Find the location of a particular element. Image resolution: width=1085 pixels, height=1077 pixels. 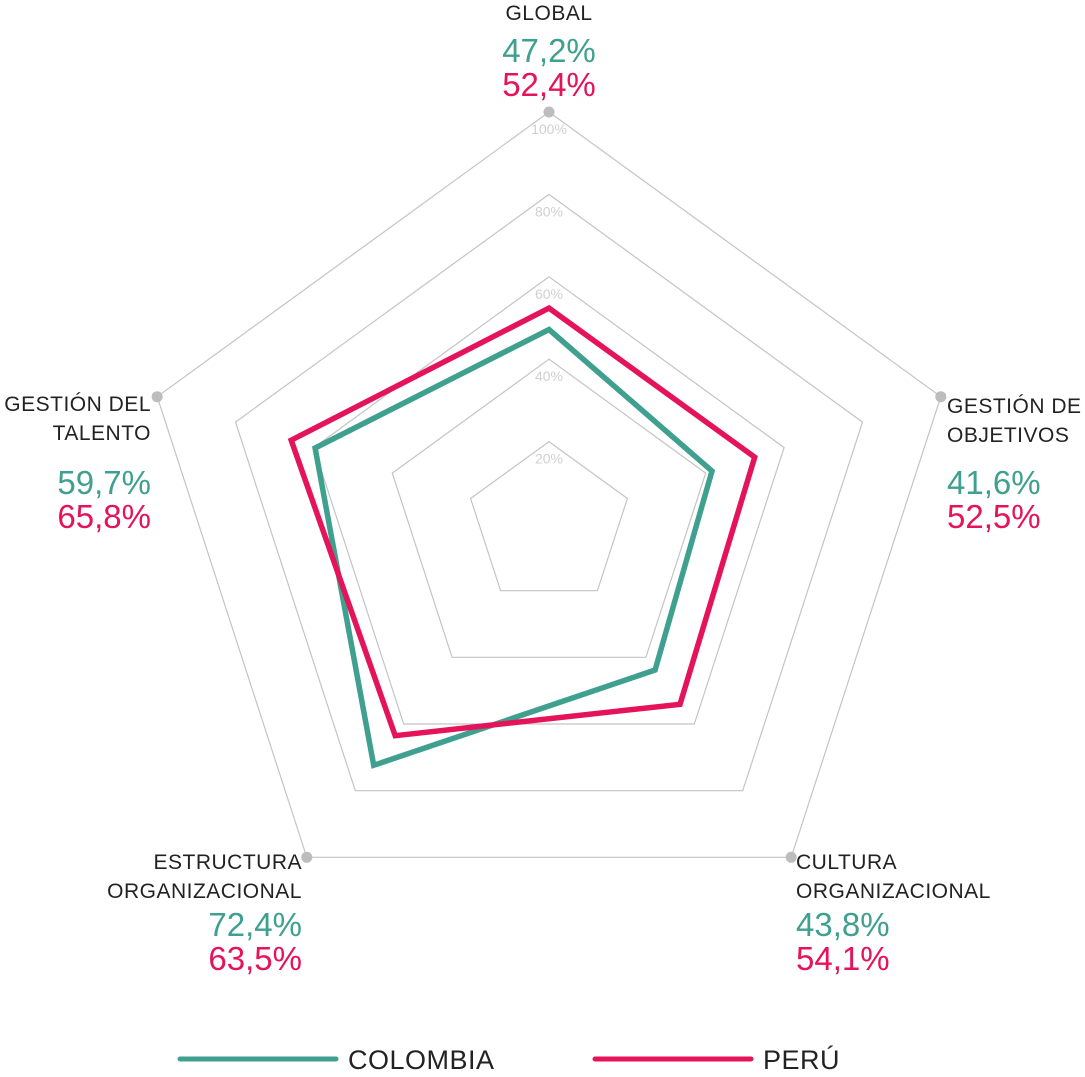

value-label-colombia-gestion-de-objetivos: 41,6% is located at coordinates (994, 482).